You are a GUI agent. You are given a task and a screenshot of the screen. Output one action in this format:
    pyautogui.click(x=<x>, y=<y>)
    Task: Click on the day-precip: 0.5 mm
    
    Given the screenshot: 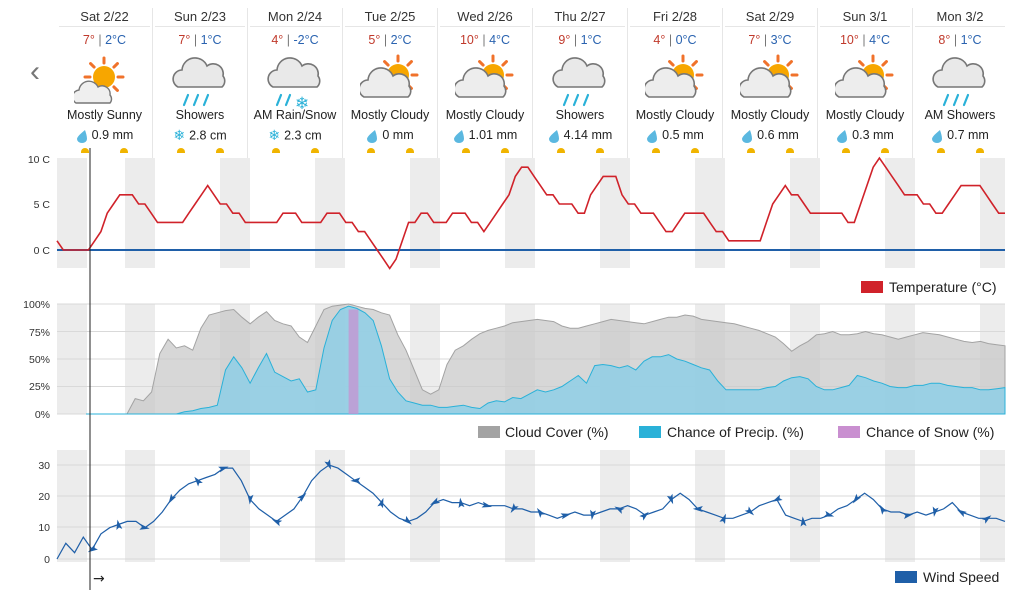 What is the action you would take?
    pyautogui.click(x=675, y=135)
    